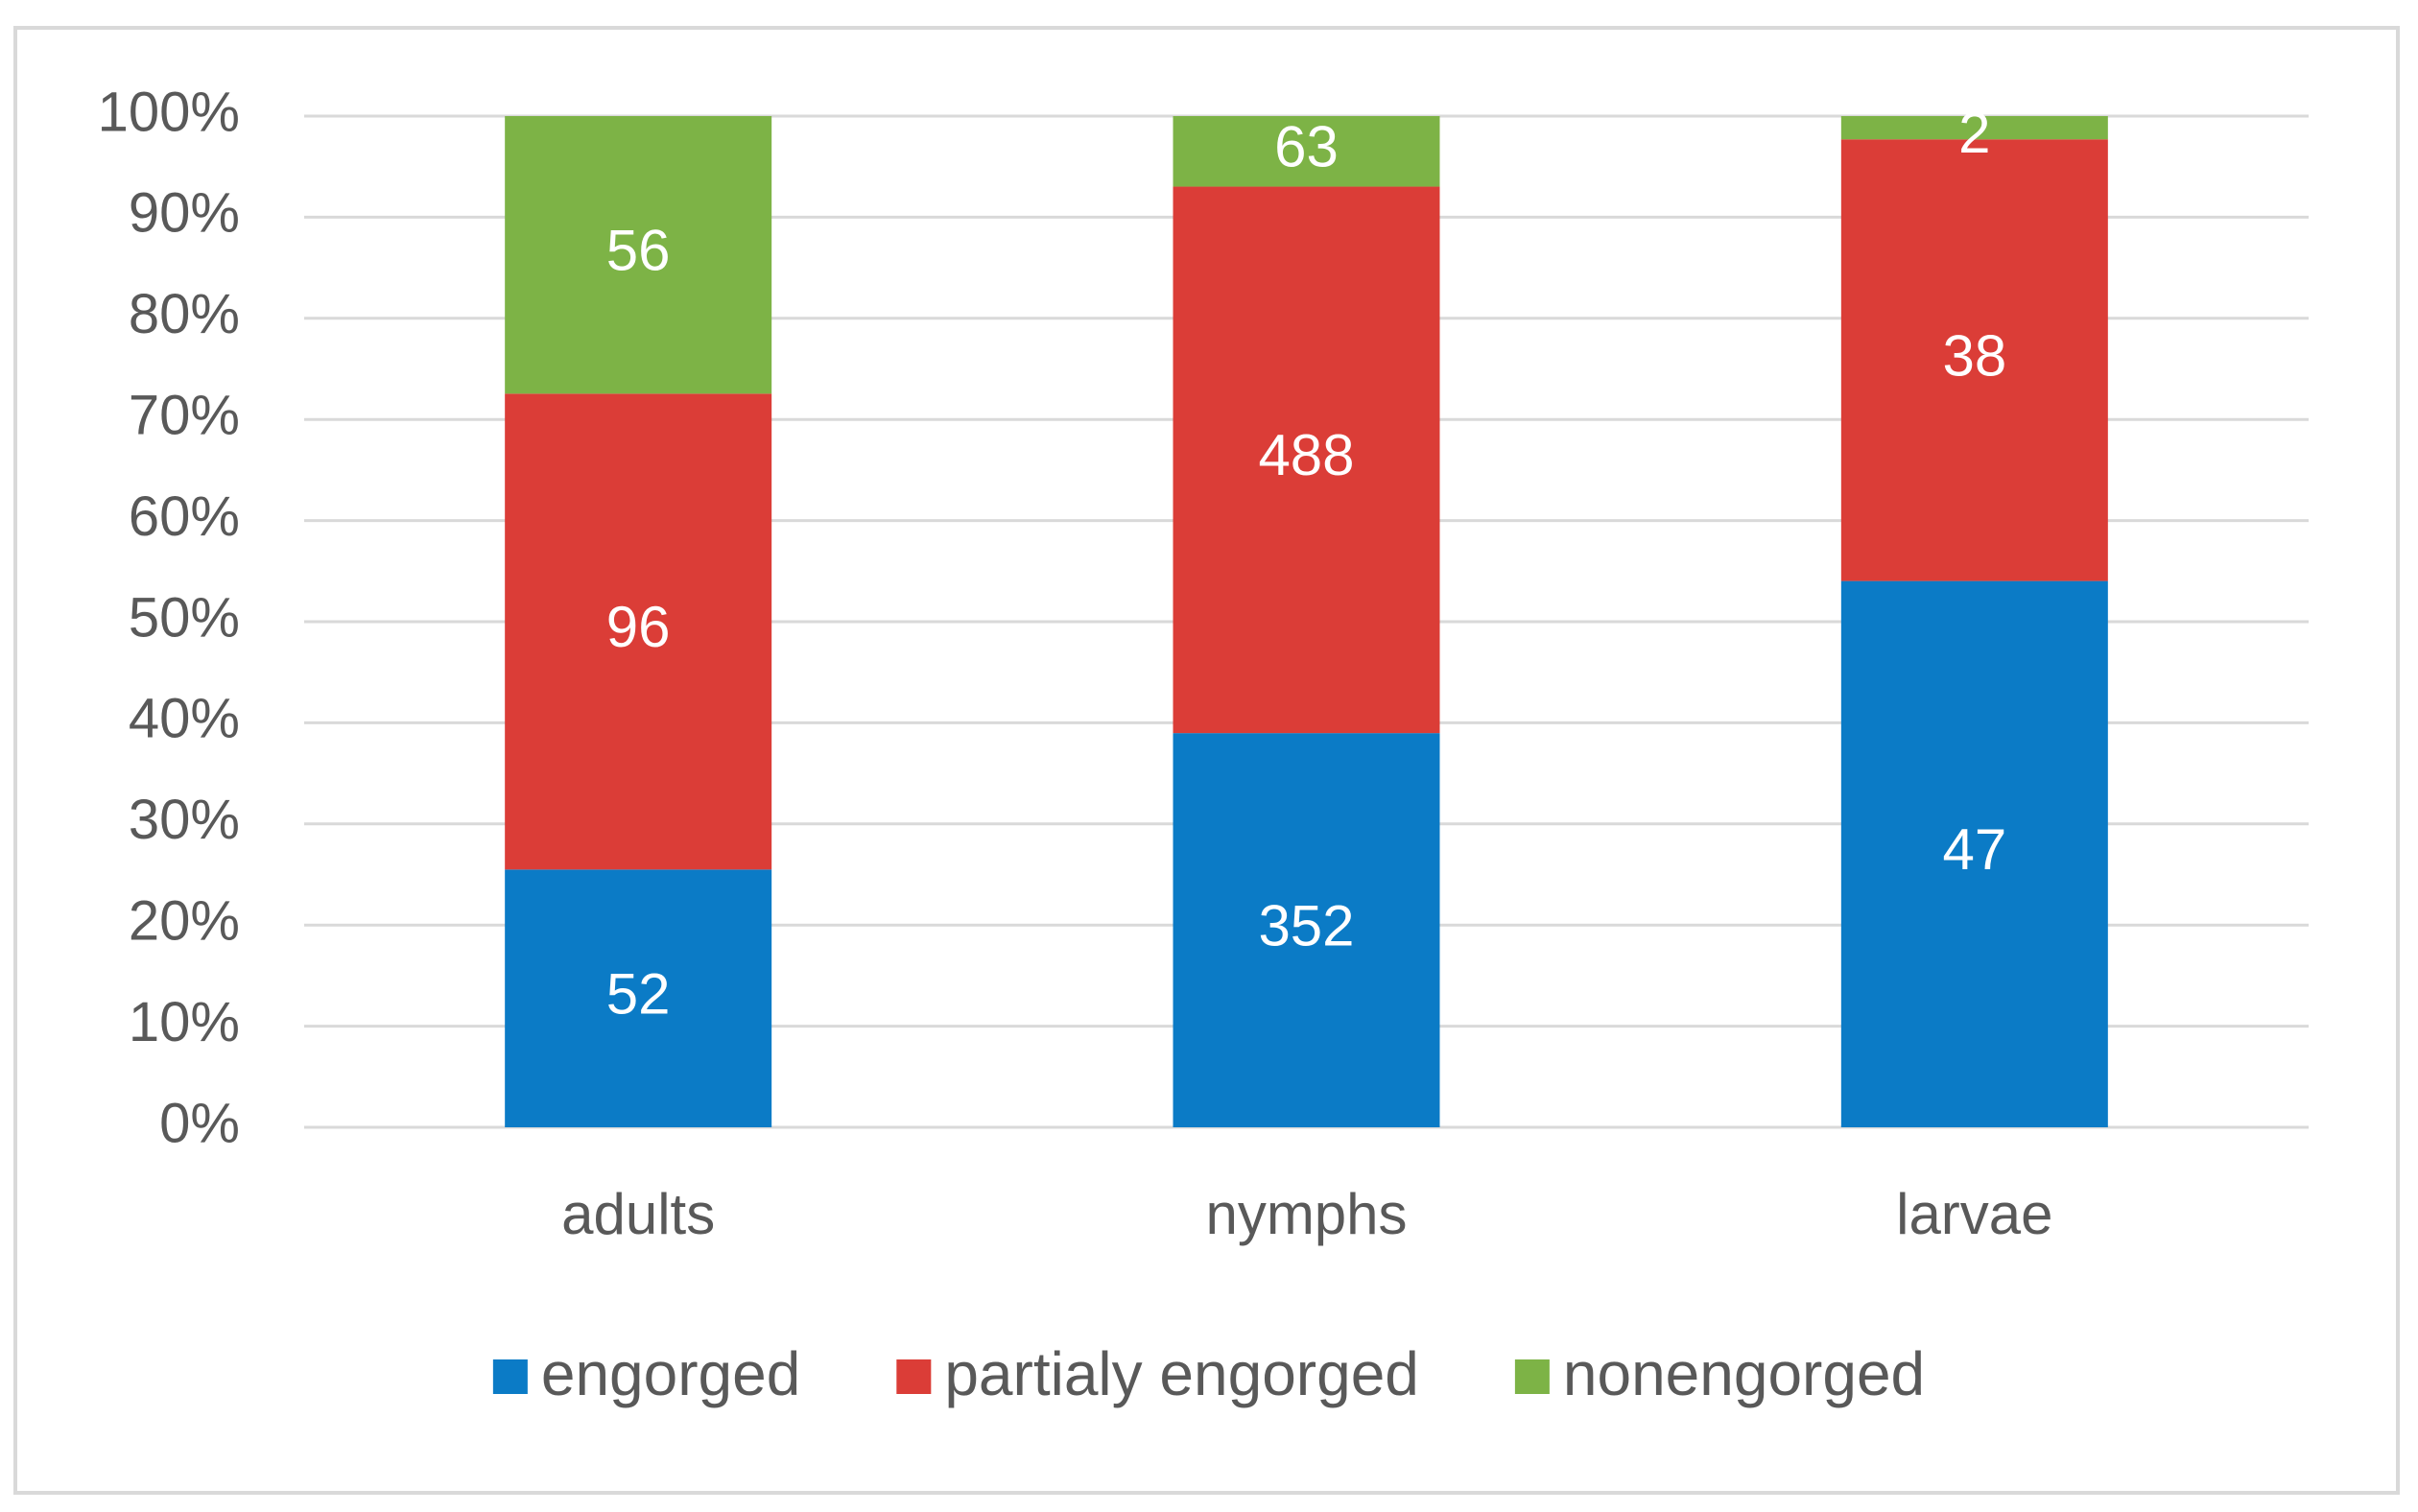 The width and height of the screenshot is (2418, 1512). What do you see at coordinates (1974, 1214) in the screenshot?
I see `x-tick-label: larvae` at bounding box center [1974, 1214].